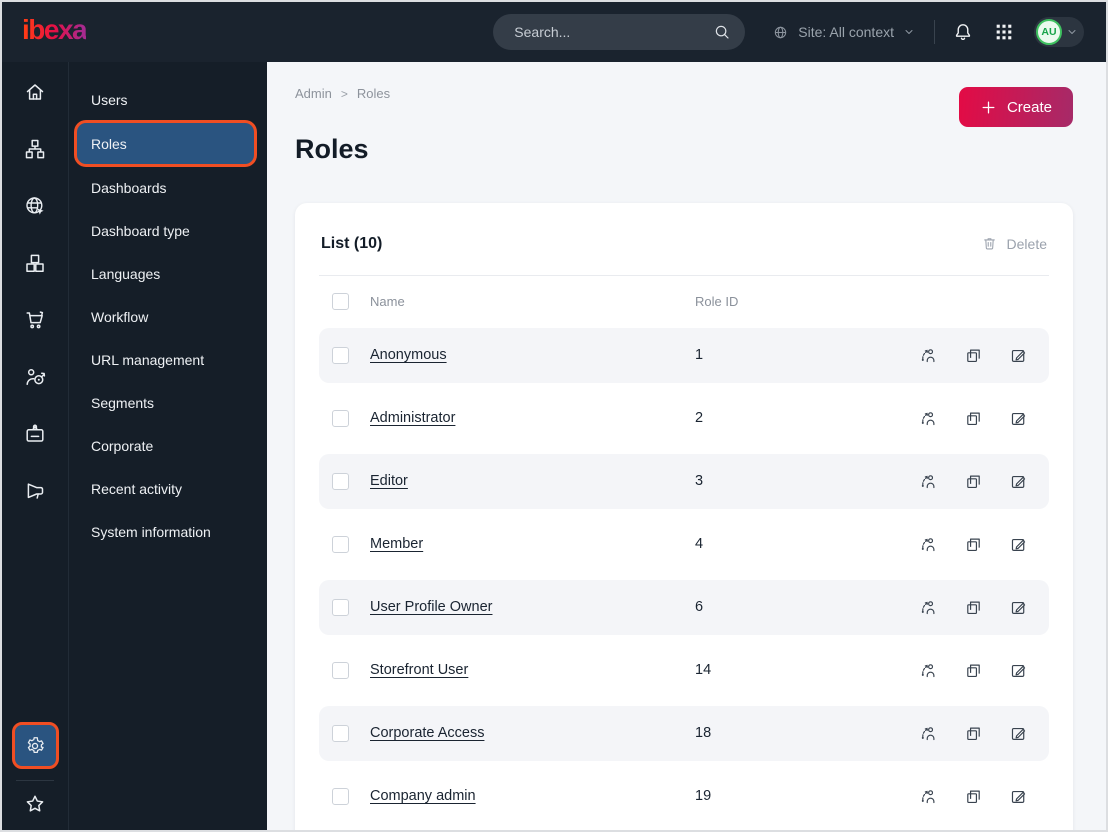  What do you see at coordinates (684, 481) in the screenshot?
I see `table-row: Editor 3` at bounding box center [684, 481].